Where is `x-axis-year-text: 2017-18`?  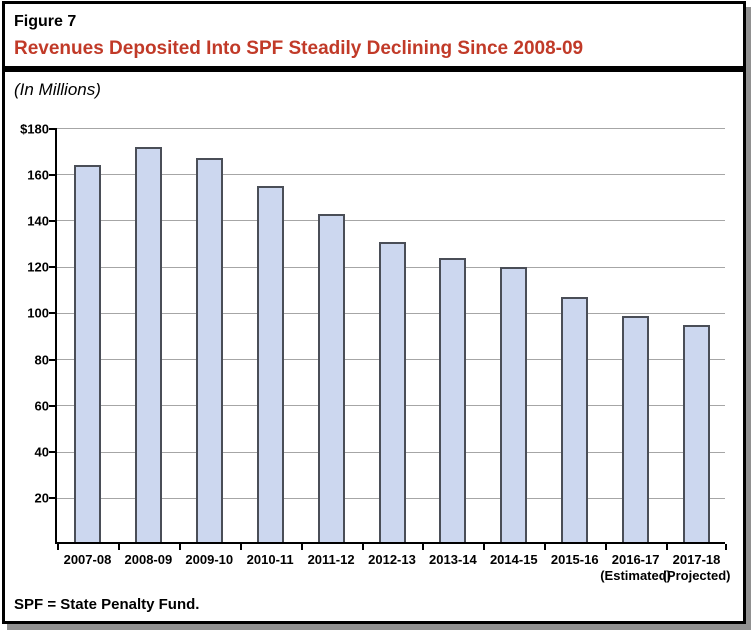 x-axis-year-text: 2017-18 is located at coordinates (696, 559).